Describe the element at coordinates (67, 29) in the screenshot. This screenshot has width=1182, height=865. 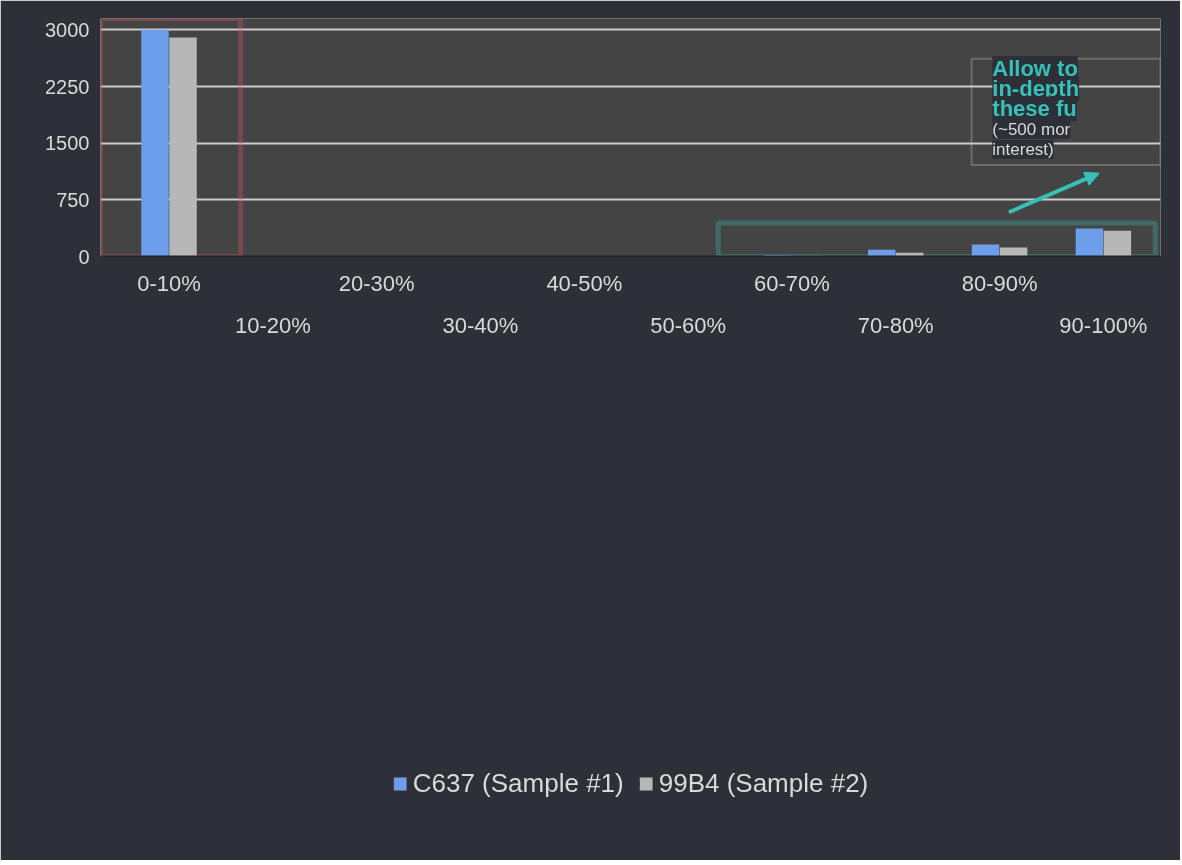
I see `y-tick-label: 3000` at that location.